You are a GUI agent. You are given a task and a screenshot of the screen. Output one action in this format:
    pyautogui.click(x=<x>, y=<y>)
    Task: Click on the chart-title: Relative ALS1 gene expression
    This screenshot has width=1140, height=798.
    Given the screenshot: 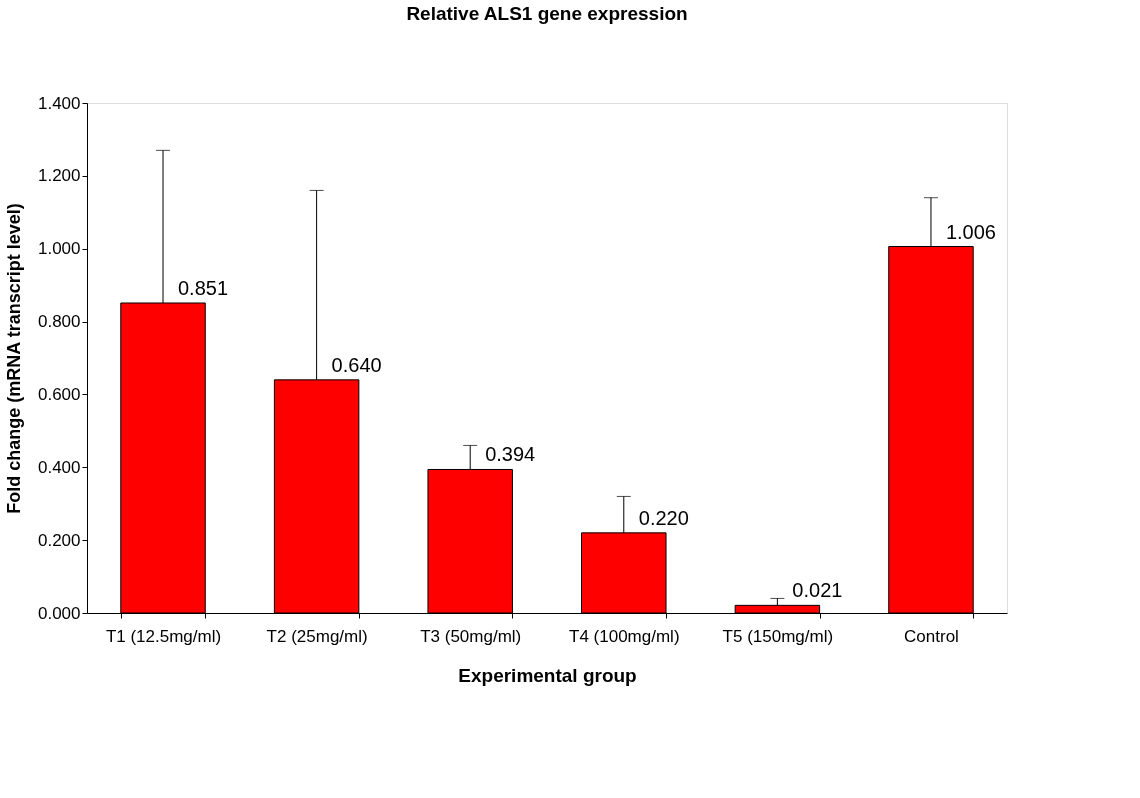 What is the action you would take?
    pyautogui.click(x=547, y=13)
    